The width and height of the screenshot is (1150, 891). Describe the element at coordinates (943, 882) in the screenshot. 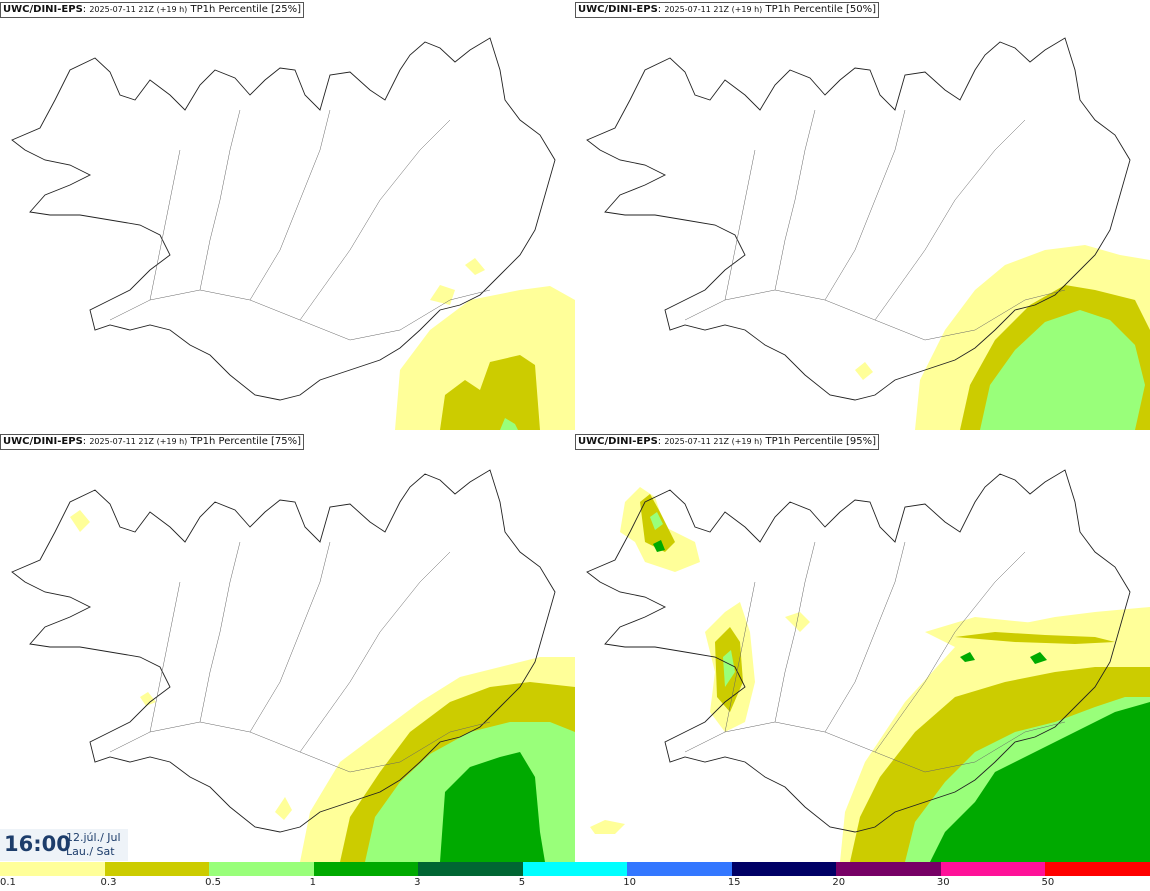

I see `legend-tick-label: 30` at that location.